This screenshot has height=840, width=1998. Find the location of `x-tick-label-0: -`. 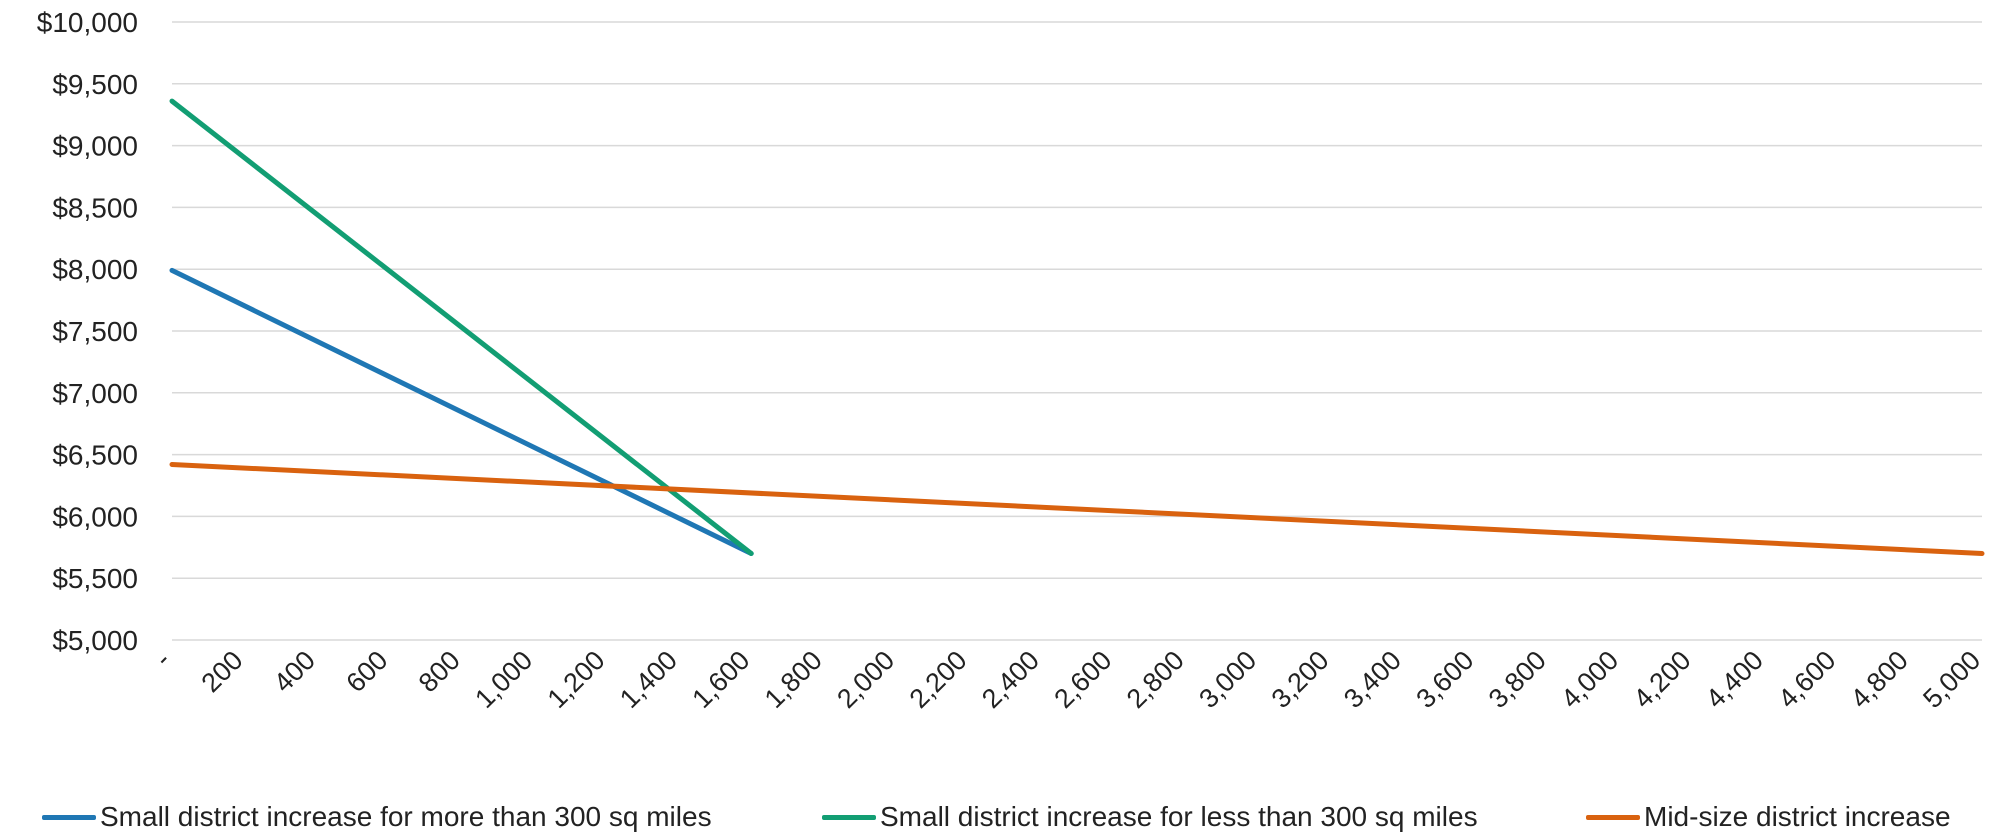

x-tick-label-0: - is located at coordinates (163, 659).